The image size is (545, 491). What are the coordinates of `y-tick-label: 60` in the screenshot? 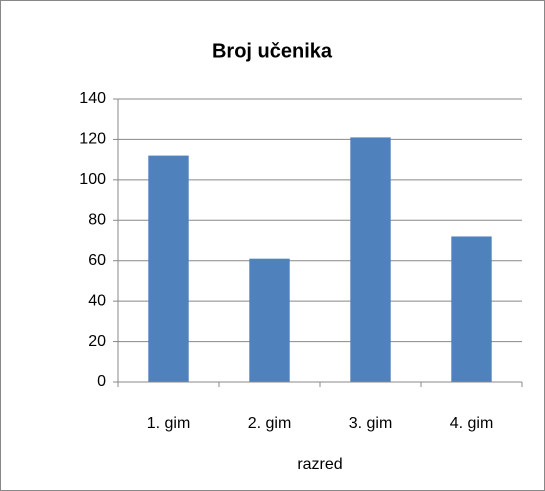 It's located at (97, 260).